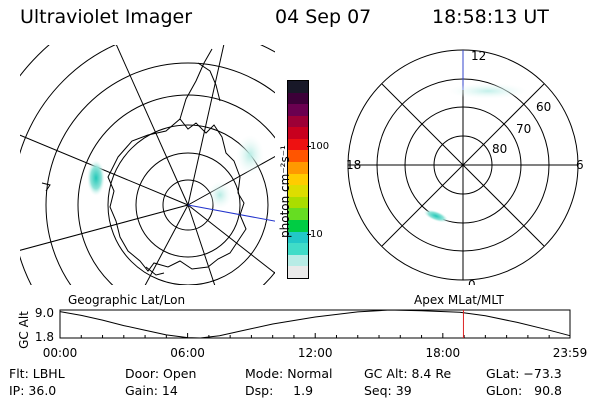 The width and height of the screenshot is (600, 400). I want to click on altitude-series-line, so click(315, 324).